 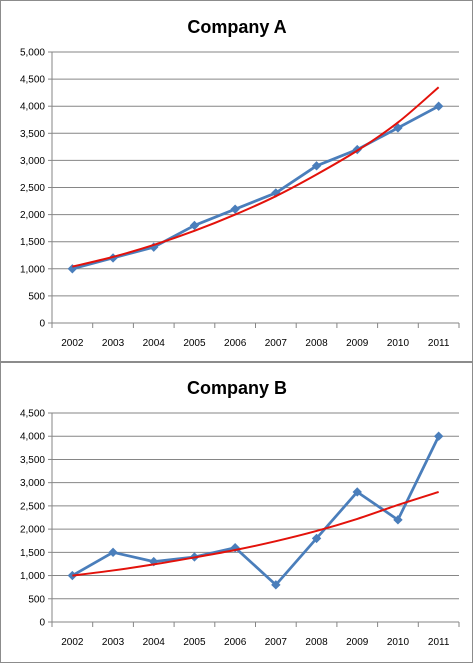 I want to click on trendline, so click(x=255, y=534).